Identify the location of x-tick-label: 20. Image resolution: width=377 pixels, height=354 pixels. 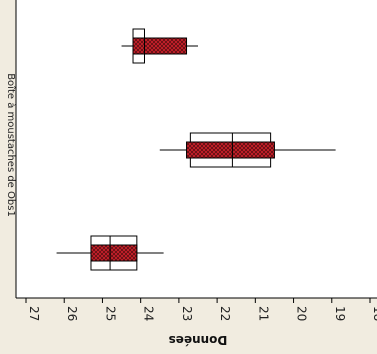
(302, 313).